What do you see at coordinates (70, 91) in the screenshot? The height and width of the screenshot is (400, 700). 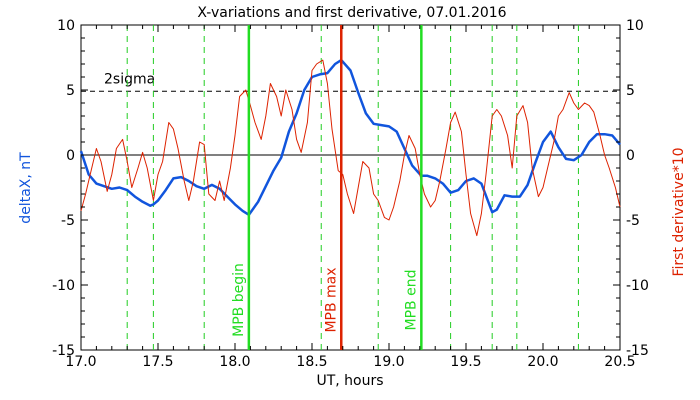 I see `y-tick-label-left: 5` at bounding box center [70, 91].